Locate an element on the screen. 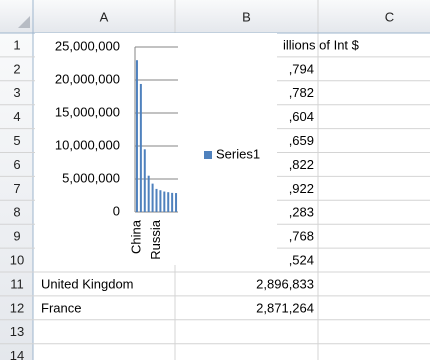 This screenshot has height=360, width=430. row-header: 12 is located at coordinates (17, 307).